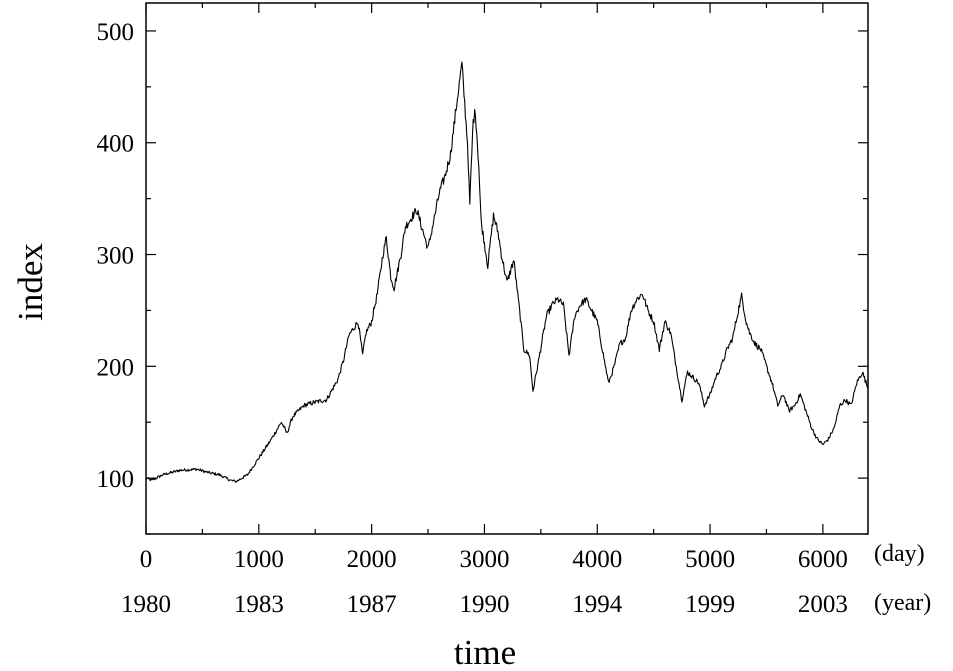 The image size is (953, 671). Describe the element at coordinates (146, 604) in the screenshot. I see `x-tick-label-year: 1980` at that location.